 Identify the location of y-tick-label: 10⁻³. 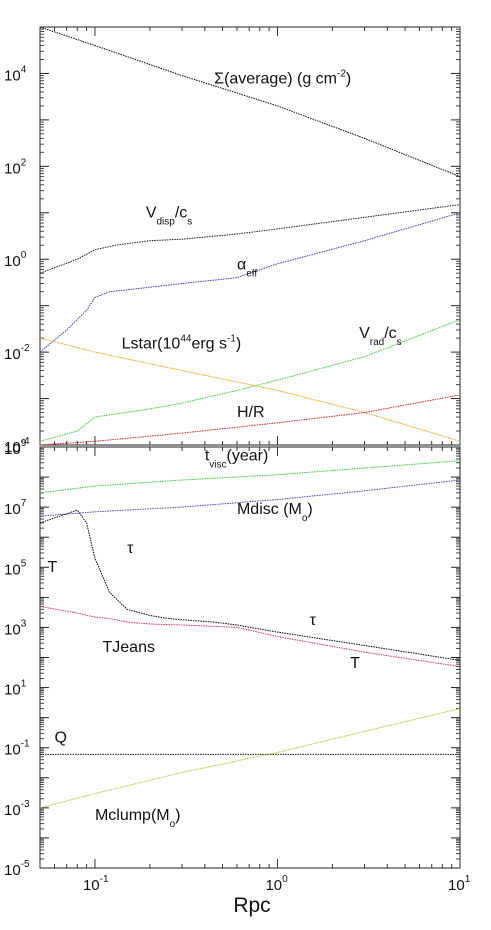
(17, 809).